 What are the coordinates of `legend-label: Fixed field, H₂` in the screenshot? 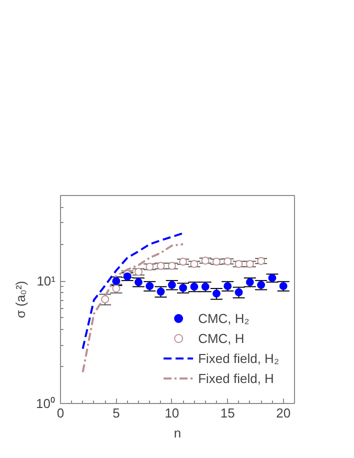 It's located at (238, 358).